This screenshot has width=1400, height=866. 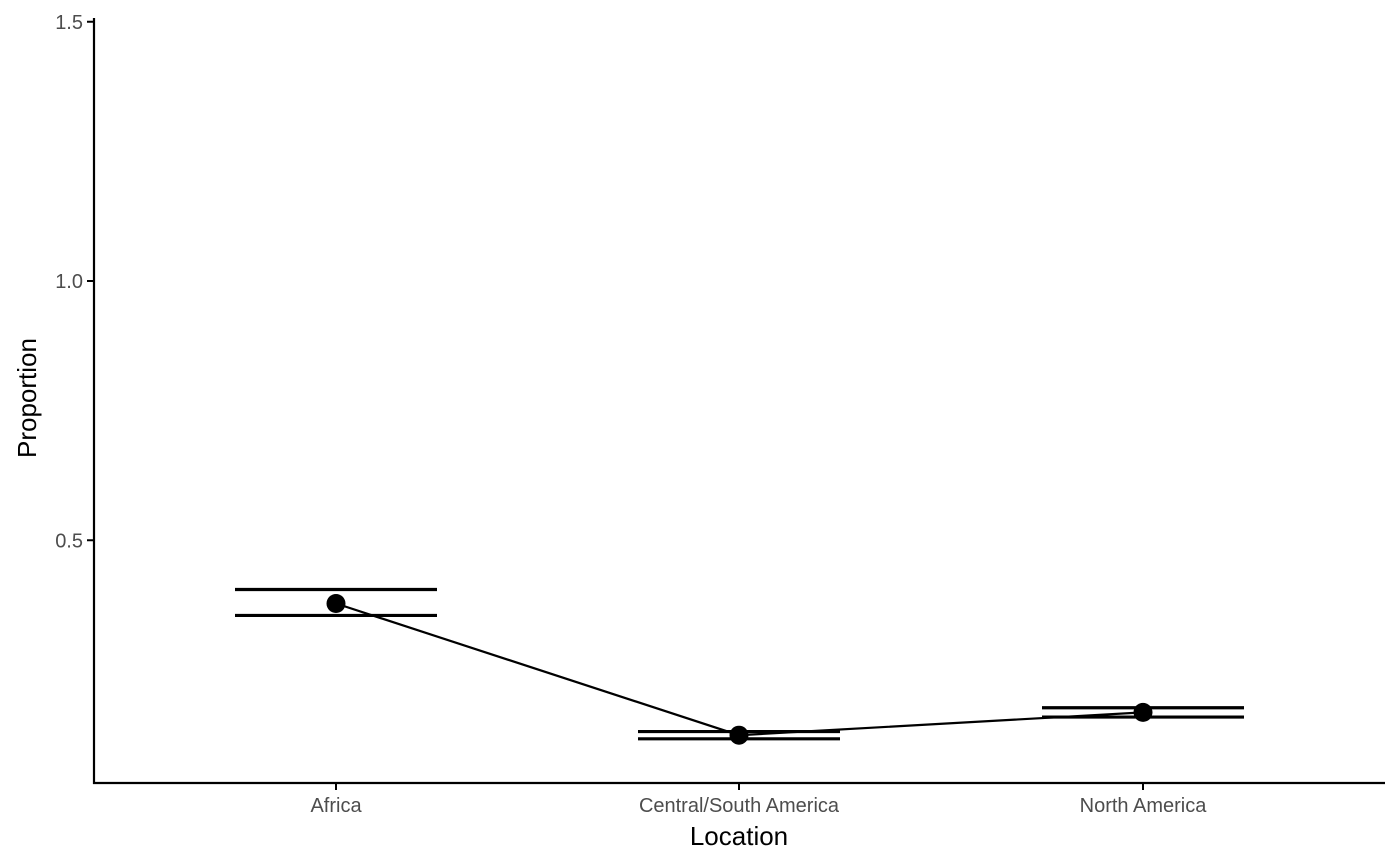 I want to click on x-ticks: Africa Central/South America North America, so click(x=758, y=800).